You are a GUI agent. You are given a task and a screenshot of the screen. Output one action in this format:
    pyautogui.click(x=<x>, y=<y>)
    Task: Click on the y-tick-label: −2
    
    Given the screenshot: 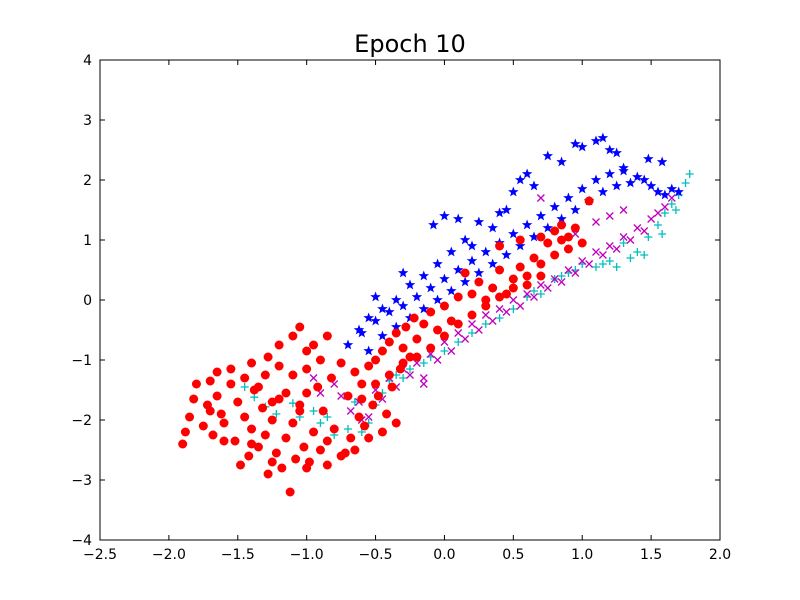 What is the action you would take?
    pyautogui.click(x=81, y=421)
    